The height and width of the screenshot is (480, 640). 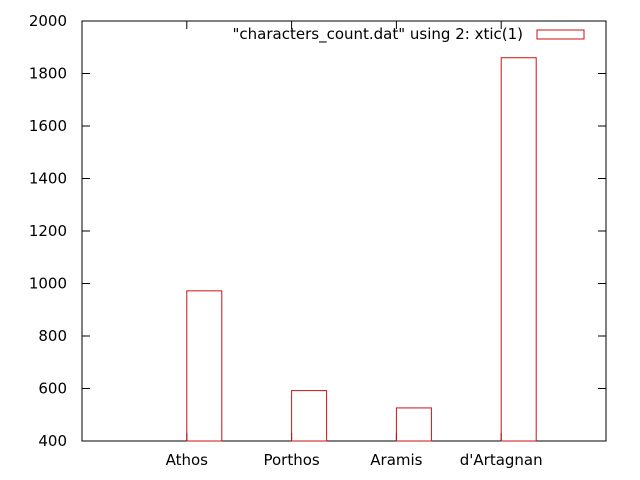 I want to click on y-tick-label-800: 800, so click(x=52, y=336).